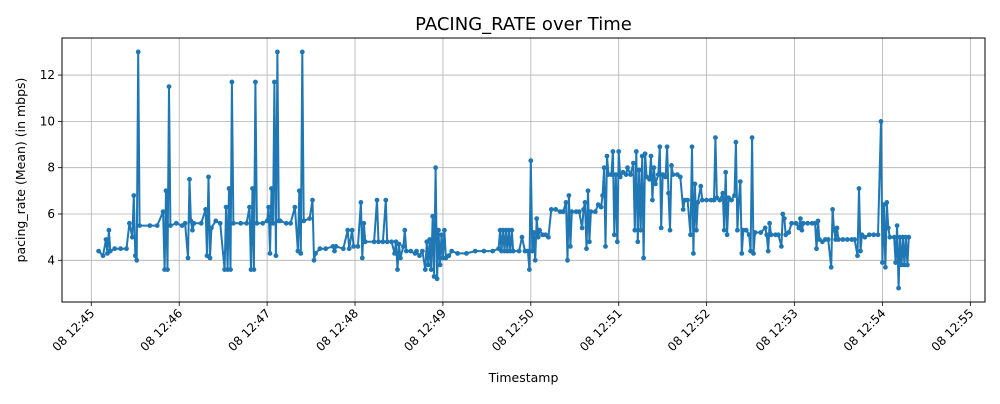 The height and width of the screenshot is (404, 1000). What do you see at coordinates (47, 121) in the screenshot?
I see `y-tick-label: 10` at bounding box center [47, 121].